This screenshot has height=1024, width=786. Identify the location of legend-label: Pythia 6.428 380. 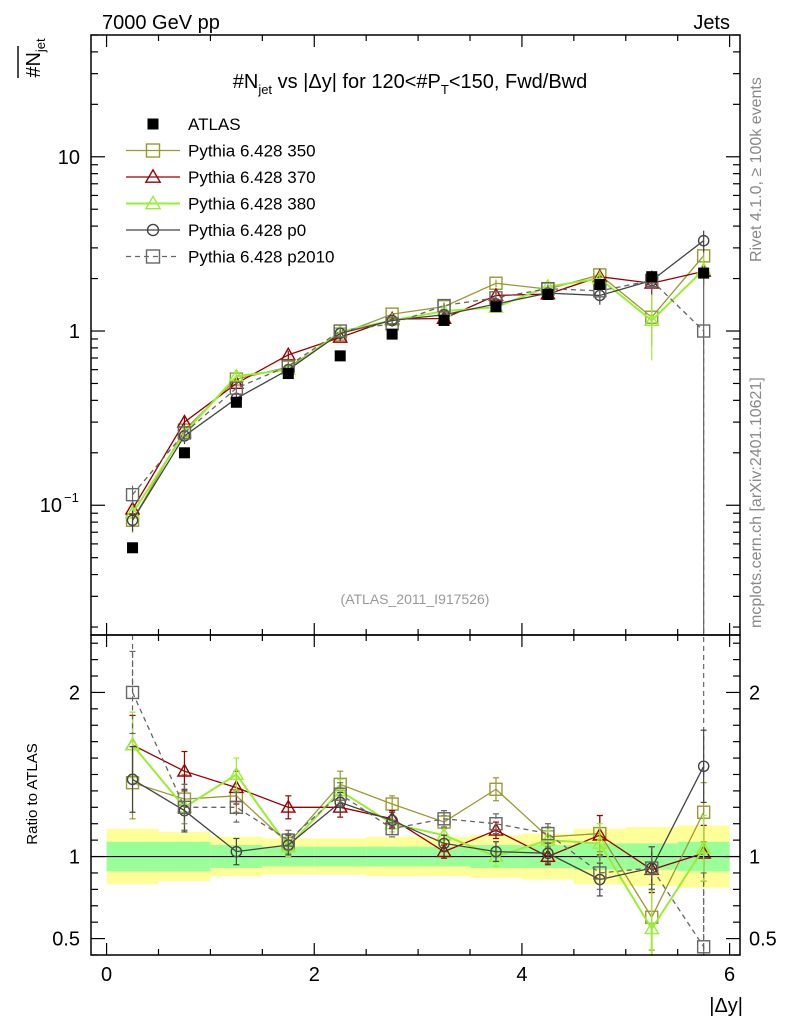
(252, 204).